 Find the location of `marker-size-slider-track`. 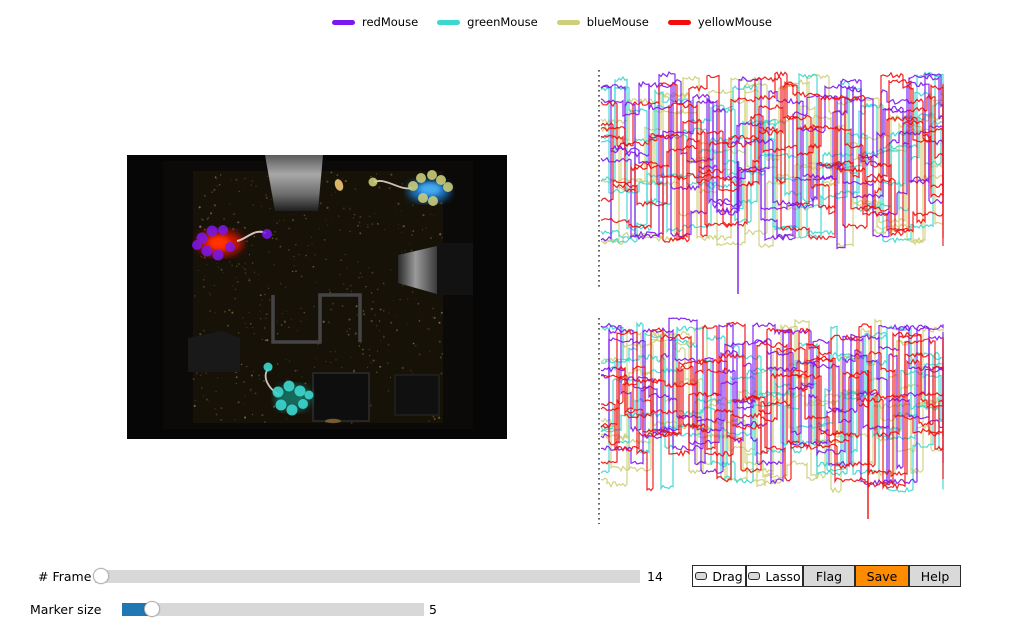

marker-size-slider-track is located at coordinates (273, 609).